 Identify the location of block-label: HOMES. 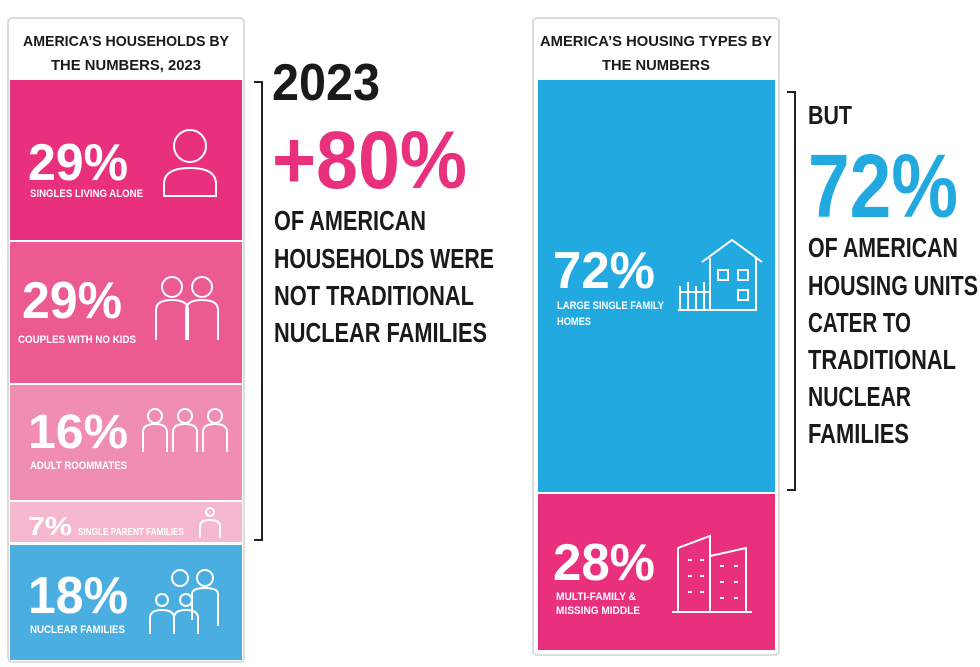
(574, 322).